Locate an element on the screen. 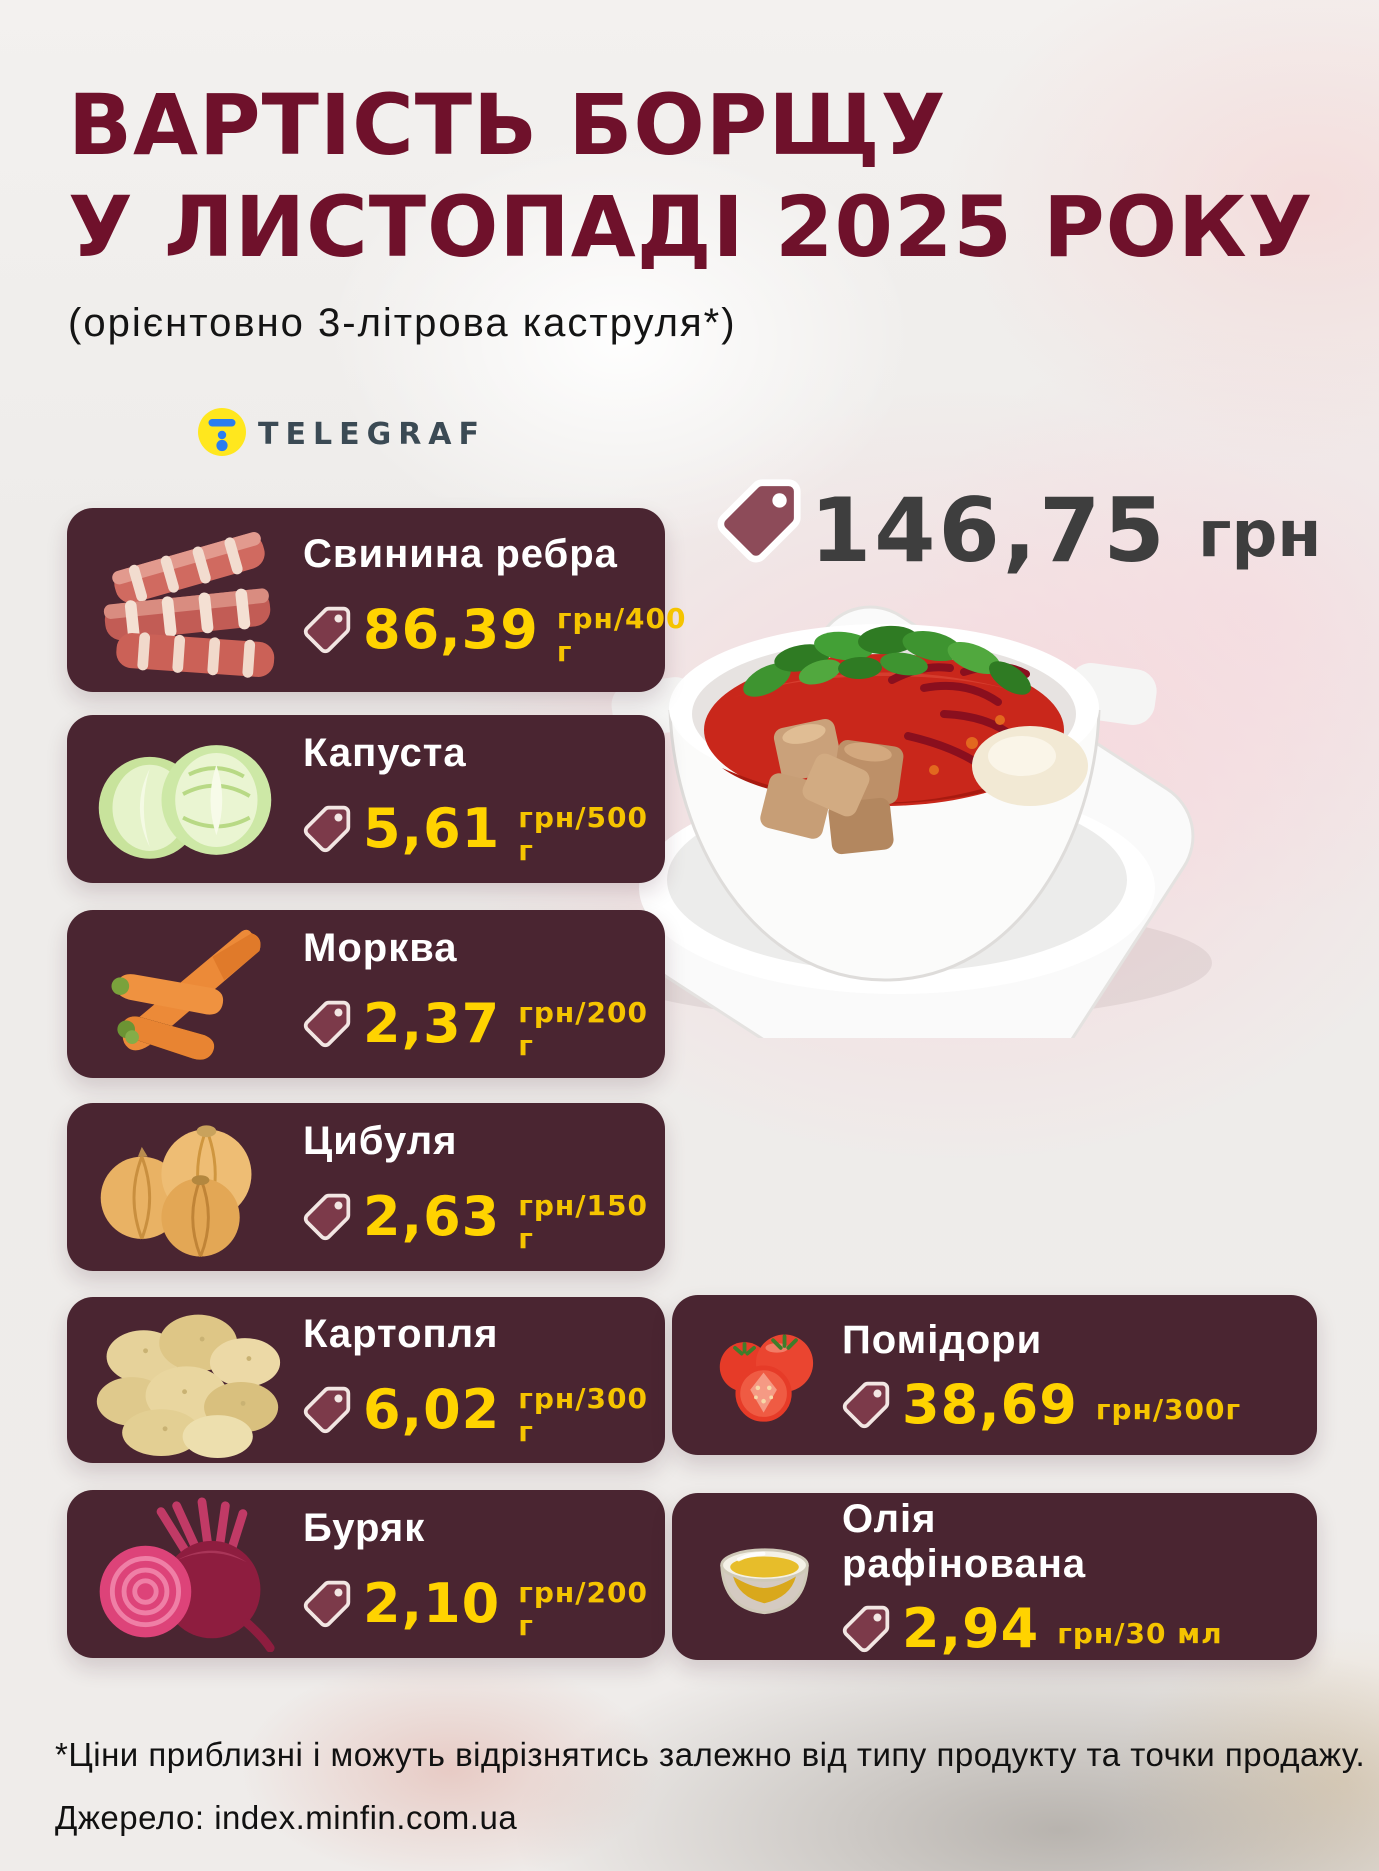  ingredient-name: Капуста is located at coordinates (385, 753).